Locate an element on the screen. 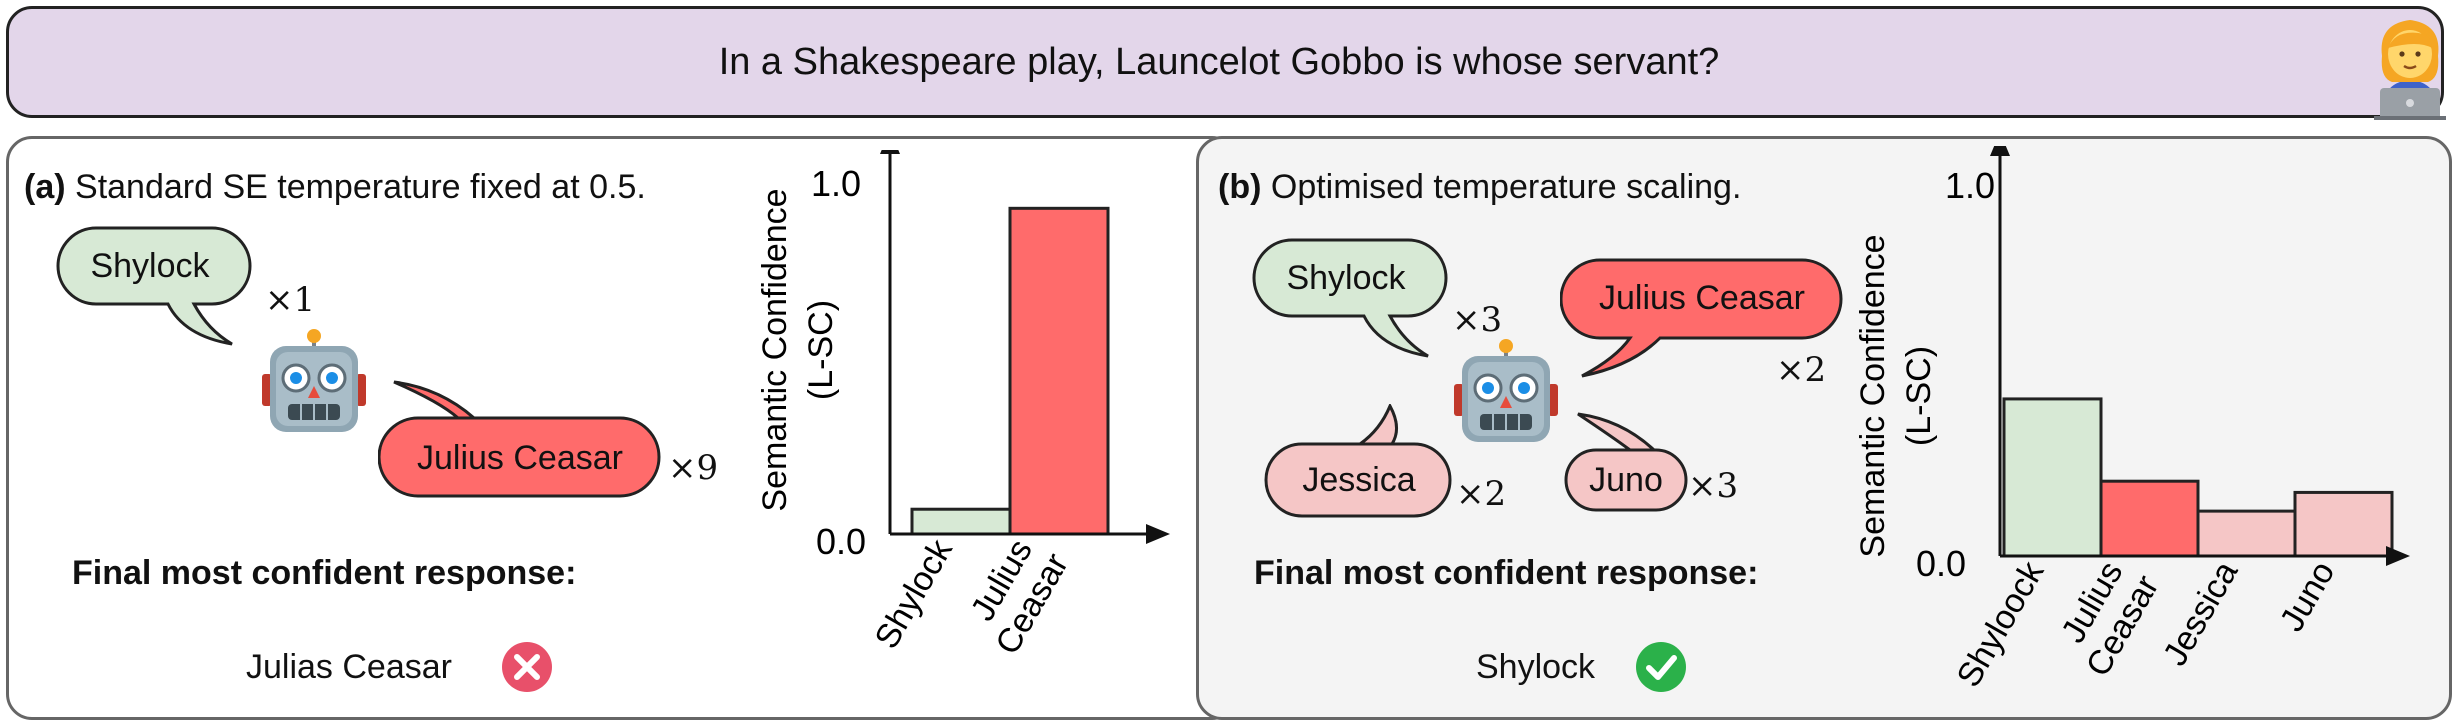  panel-b-bubble-julius-shape is located at coordinates (1701, 318).